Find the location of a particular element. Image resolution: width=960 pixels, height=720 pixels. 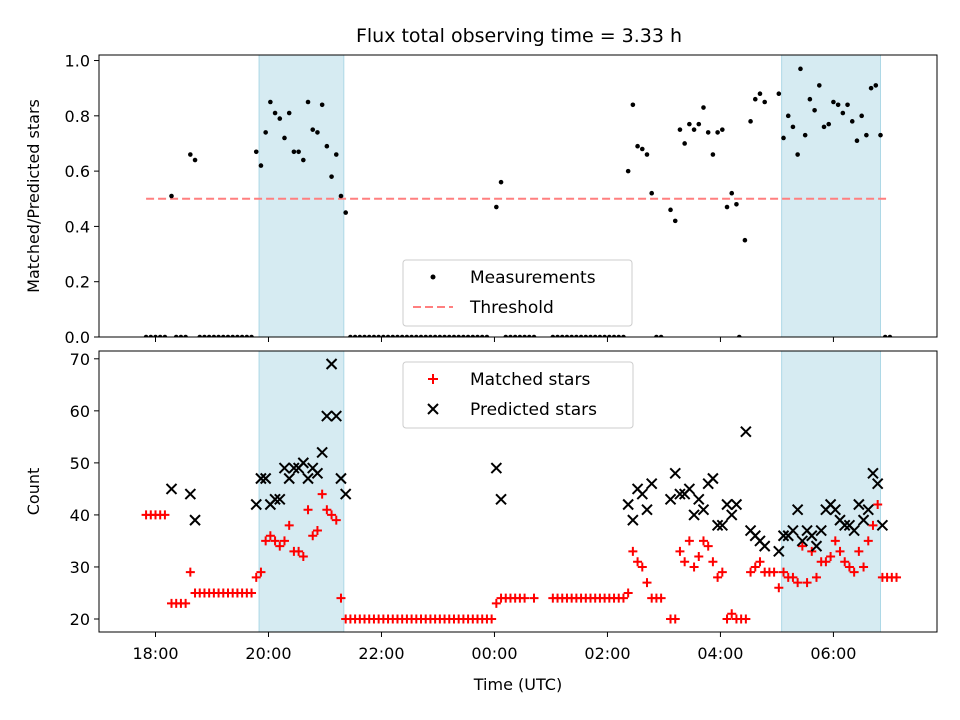

legend: Measurements Threshold is located at coordinates (517, 293).